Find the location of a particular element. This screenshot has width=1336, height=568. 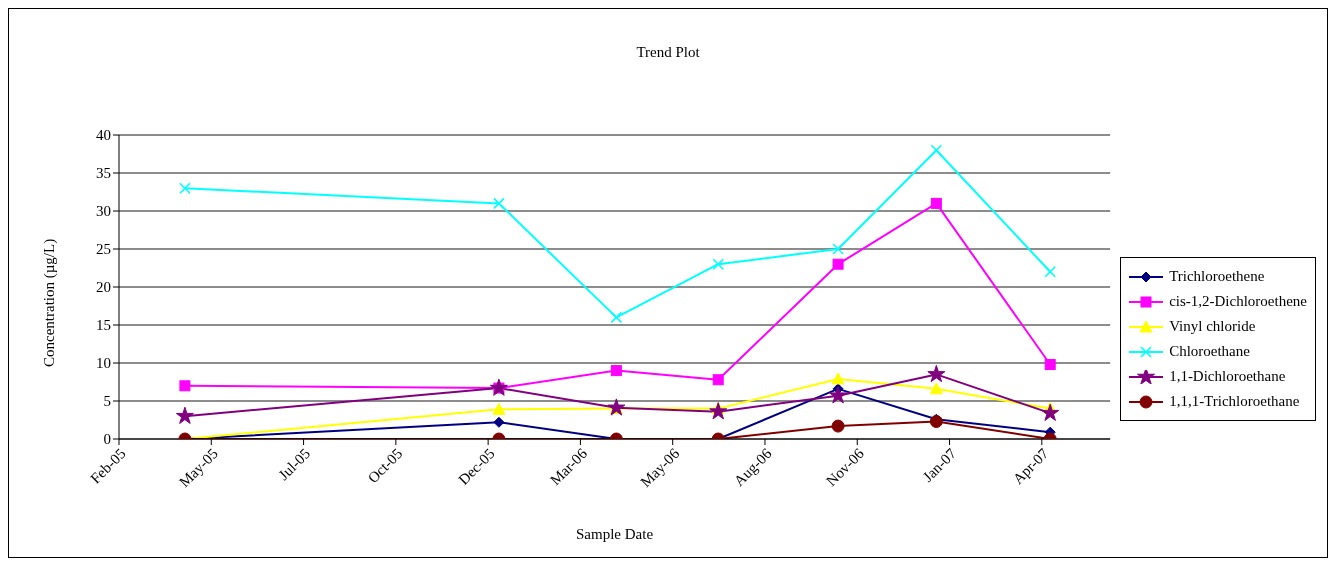

y-tick-label: 20 is located at coordinates (103, 287).